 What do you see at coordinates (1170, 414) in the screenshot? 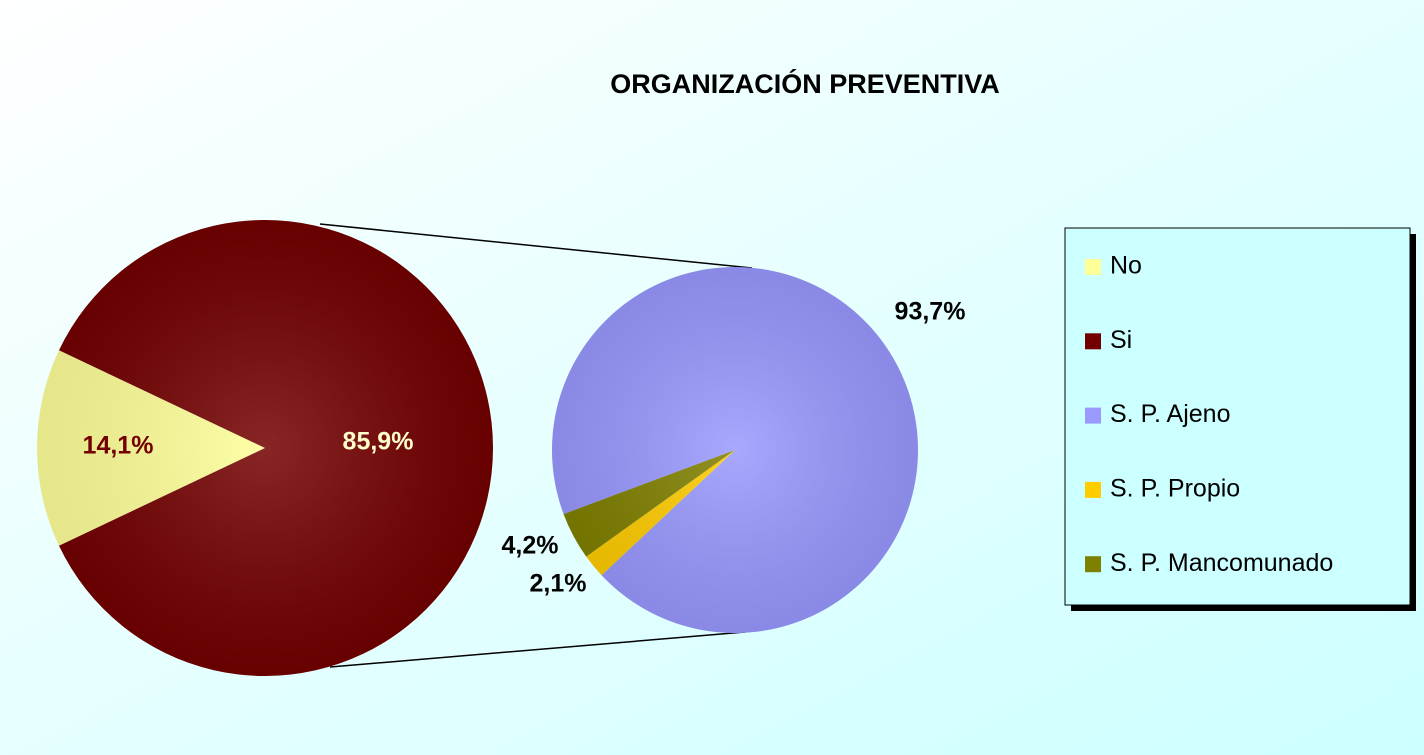
I see `legend-label: S. P. Ajeno` at bounding box center [1170, 414].